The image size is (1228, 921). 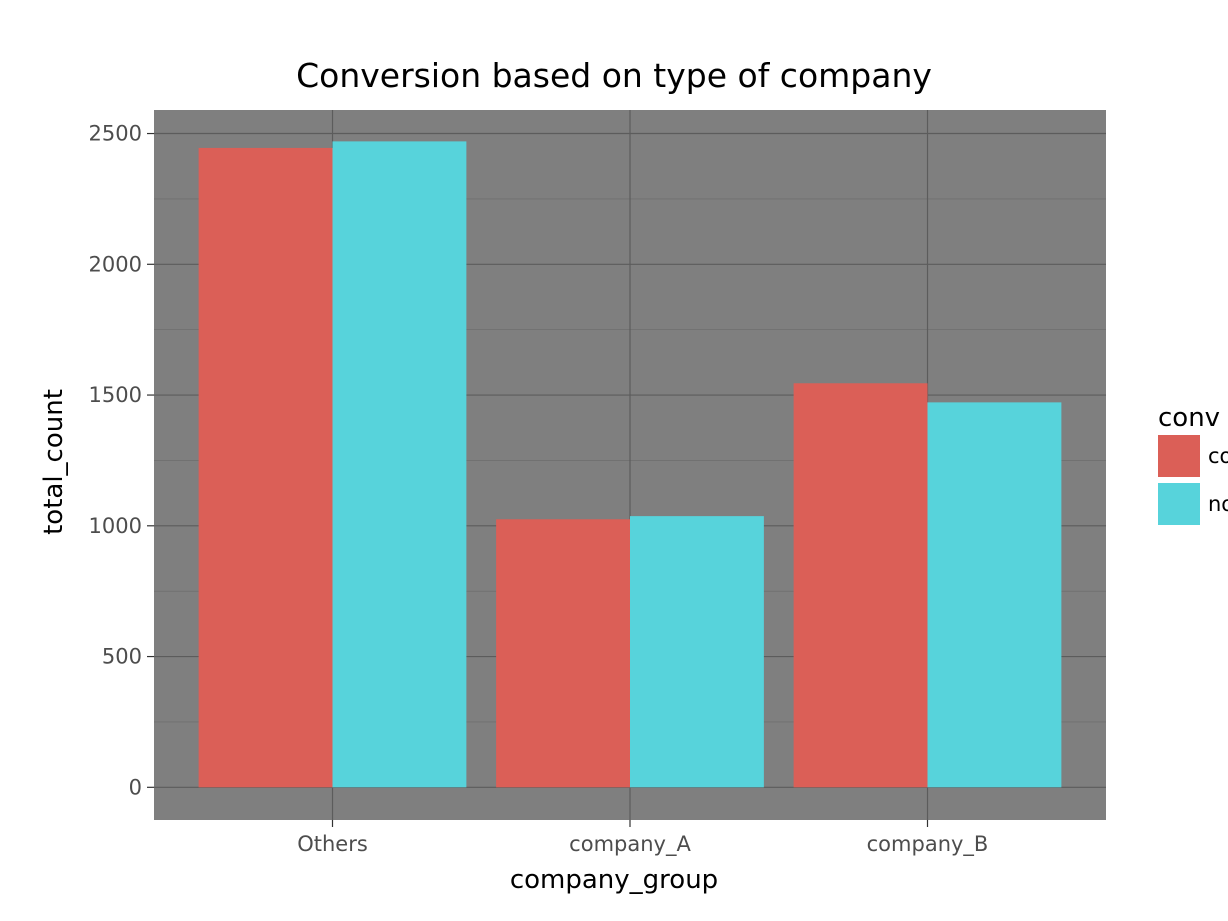 I want to click on y-tick-label: 2500, so click(x=115, y=134).